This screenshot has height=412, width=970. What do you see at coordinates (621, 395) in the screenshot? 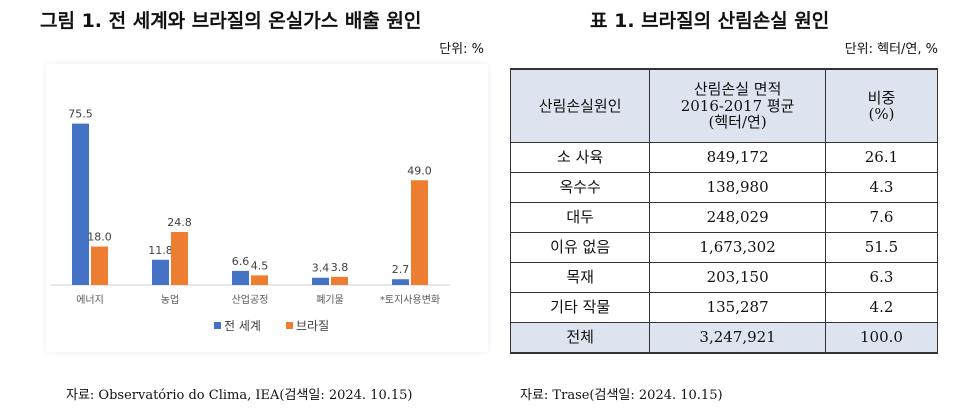
I see `table-source: 자료: Trase(검색일: 2024. 10.15)` at bounding box center [621, 395].